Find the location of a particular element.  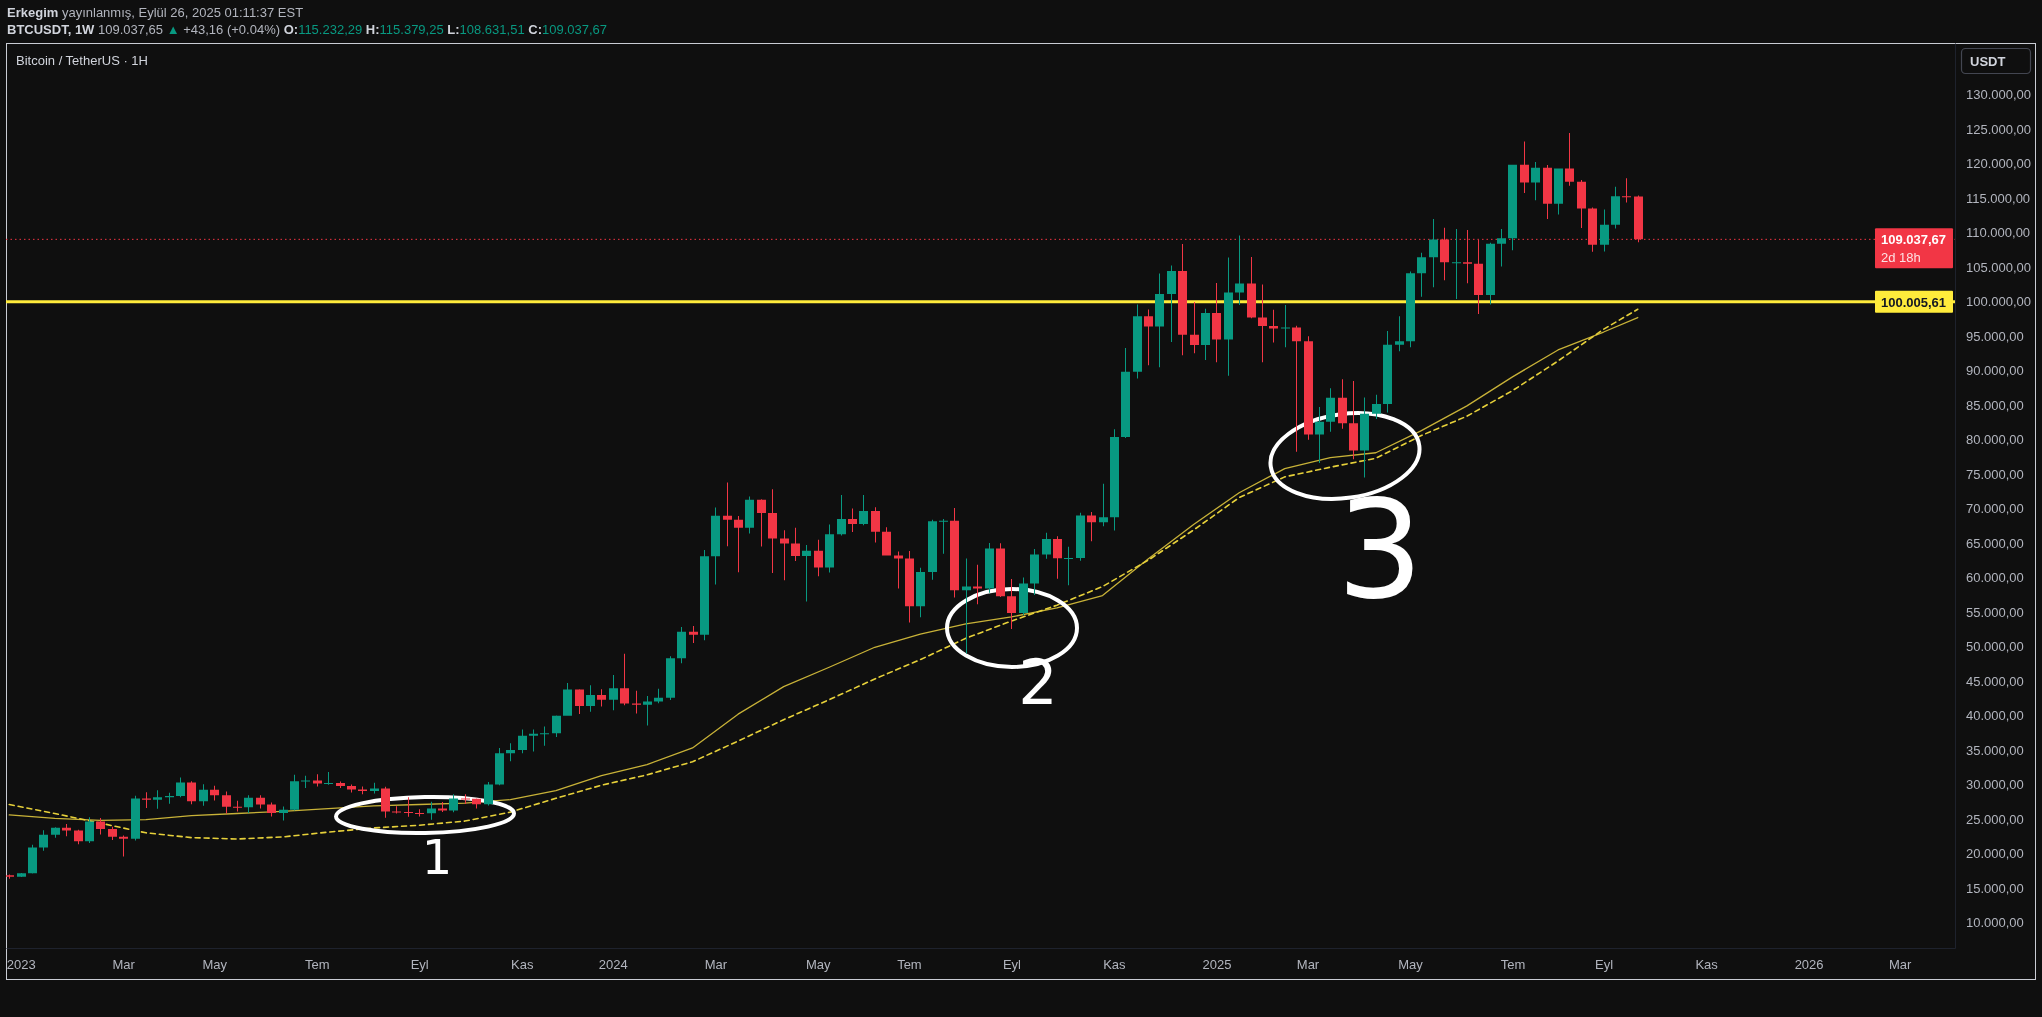

y-tick-label: 110.000,00 is located at coordinates (1998, 233).